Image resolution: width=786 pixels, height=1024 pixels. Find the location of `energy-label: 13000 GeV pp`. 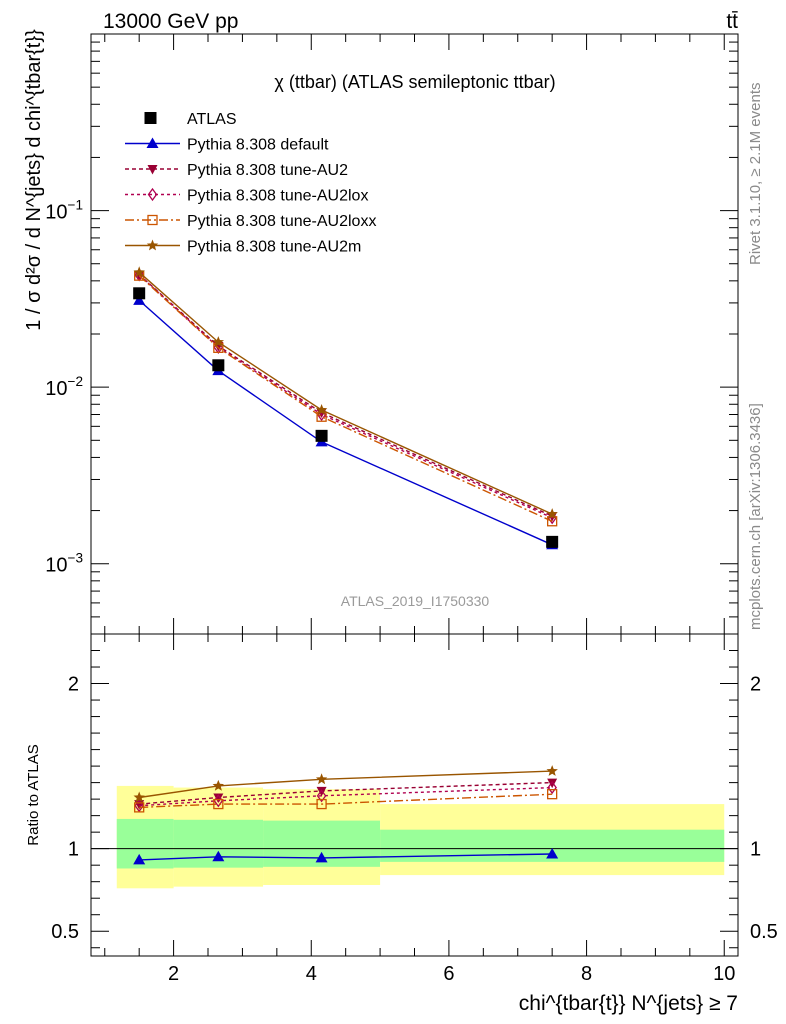

energy-label: 13000 GeV pp is located at coordinates (170, 21).